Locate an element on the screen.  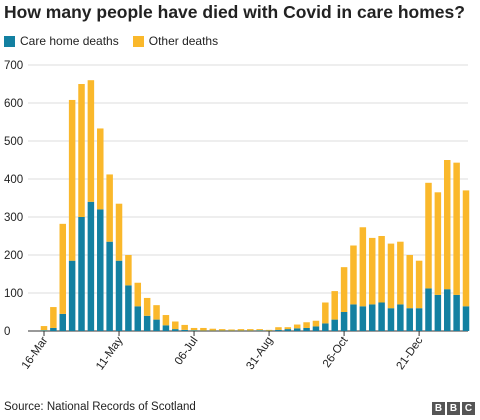
legend-item-care-home: Care home deaths is located at coordinates (61, 41).